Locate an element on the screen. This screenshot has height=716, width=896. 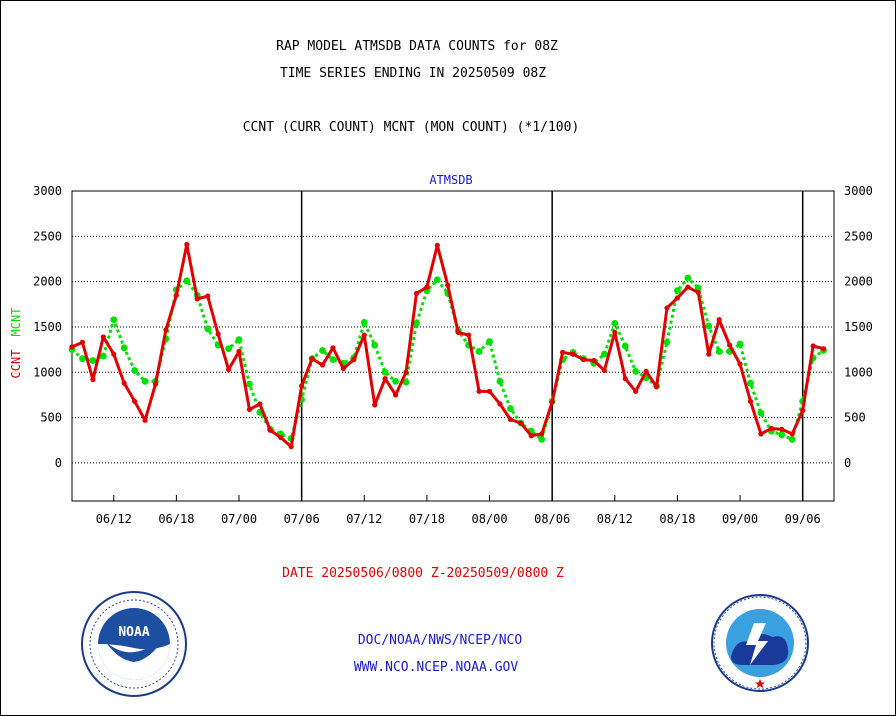
y-tick-label-left: 1000 is located at coordinates (47, 372).